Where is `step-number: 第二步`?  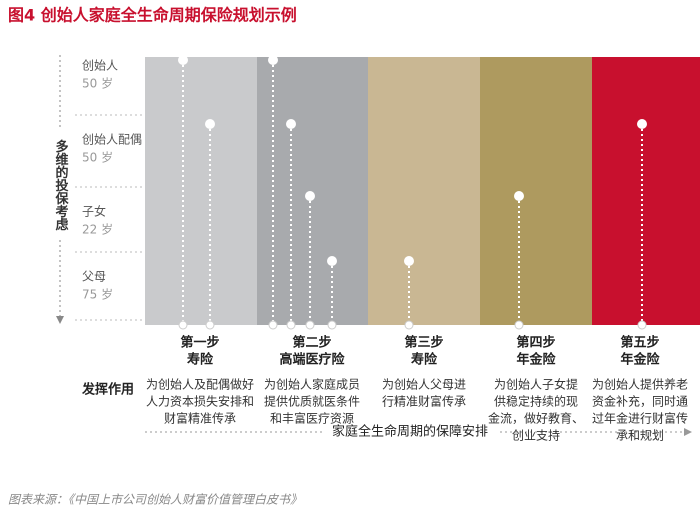
step-number: 第二步 is located at coordinates (311, 343).